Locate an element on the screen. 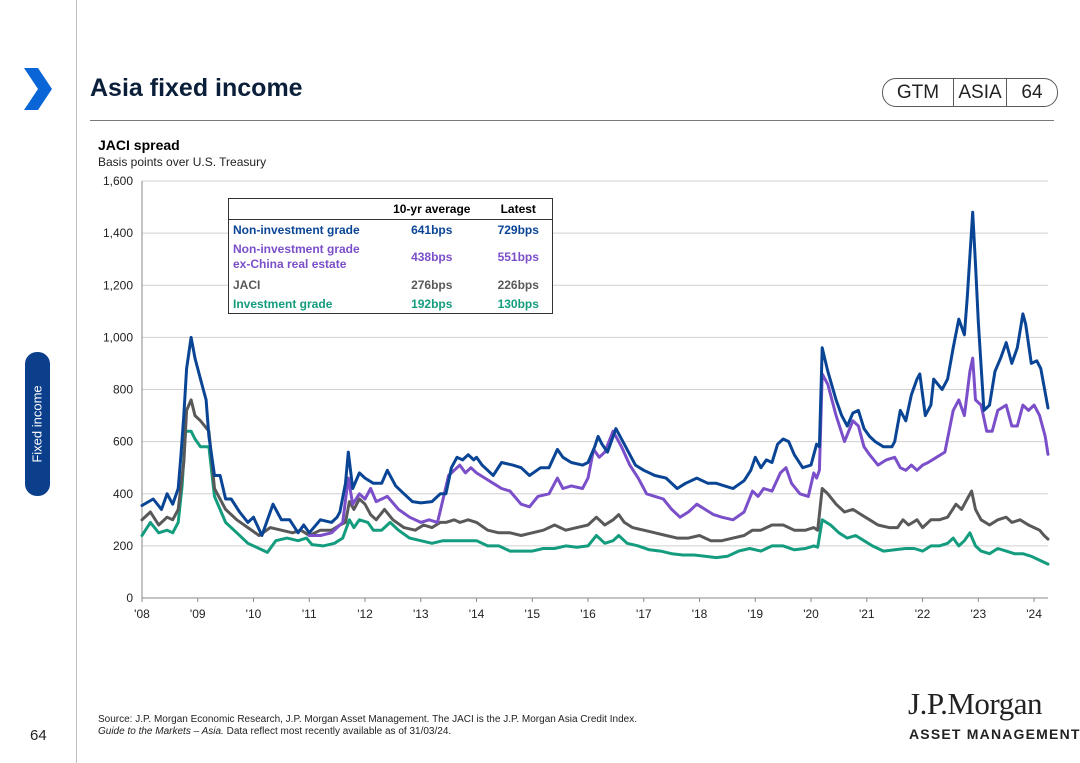 This screenshot has width=1080, height=763. x-tick-label: '22 is located at coordinates (923, 614).